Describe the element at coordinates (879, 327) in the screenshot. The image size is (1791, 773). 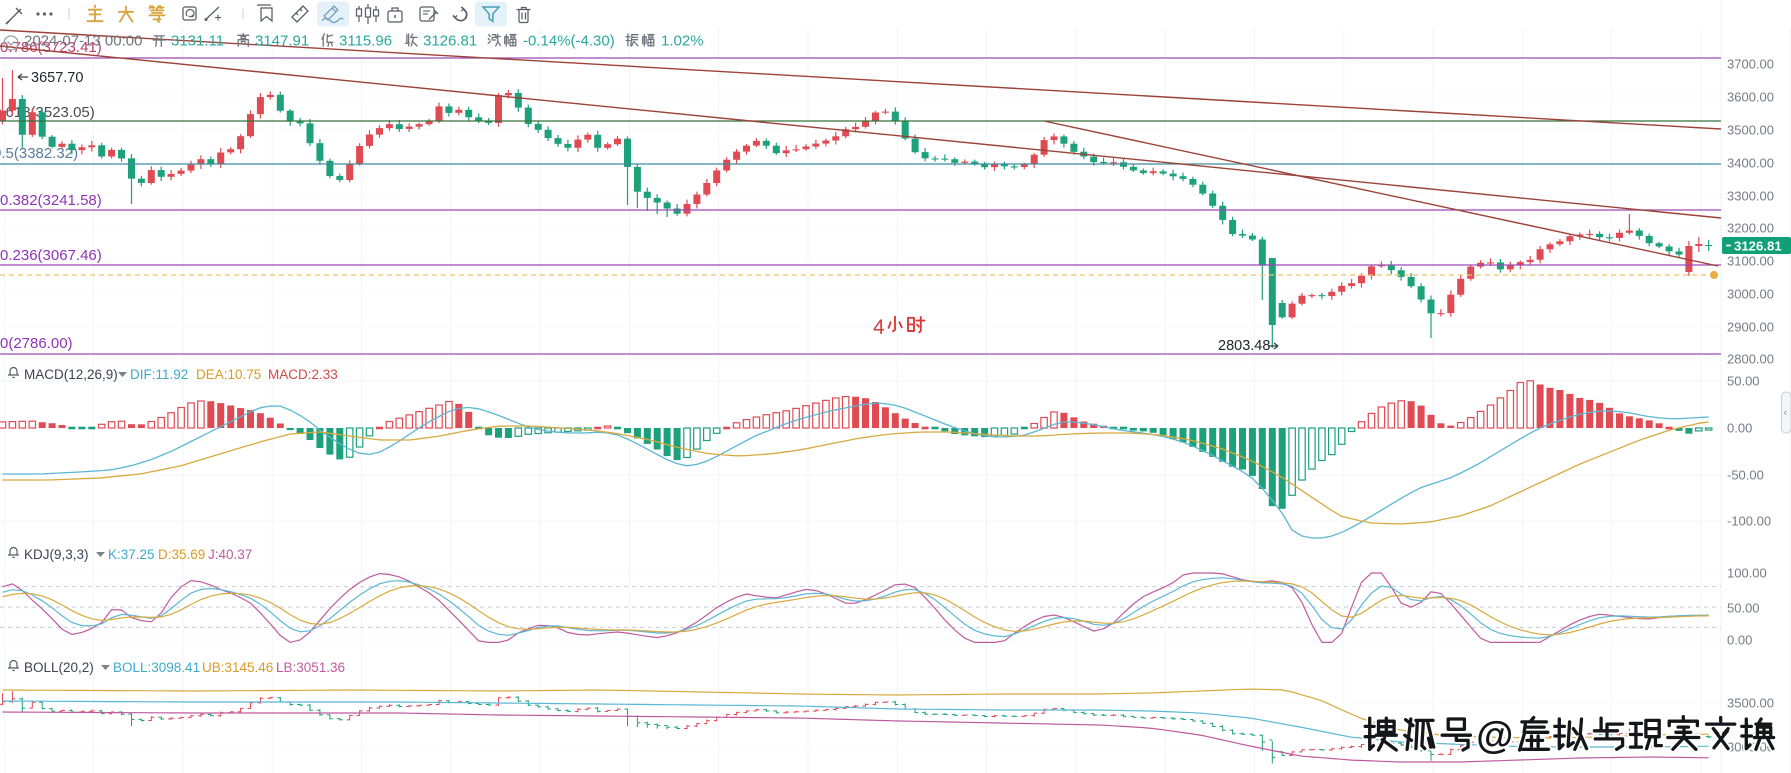
I see `svg-text: 4` at that location.